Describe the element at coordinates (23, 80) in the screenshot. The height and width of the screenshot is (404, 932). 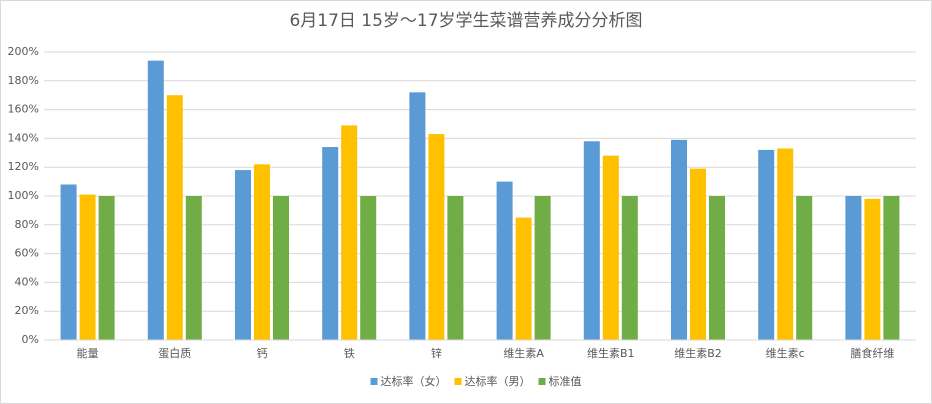
I see `y-tick-label: 180%` at that location.